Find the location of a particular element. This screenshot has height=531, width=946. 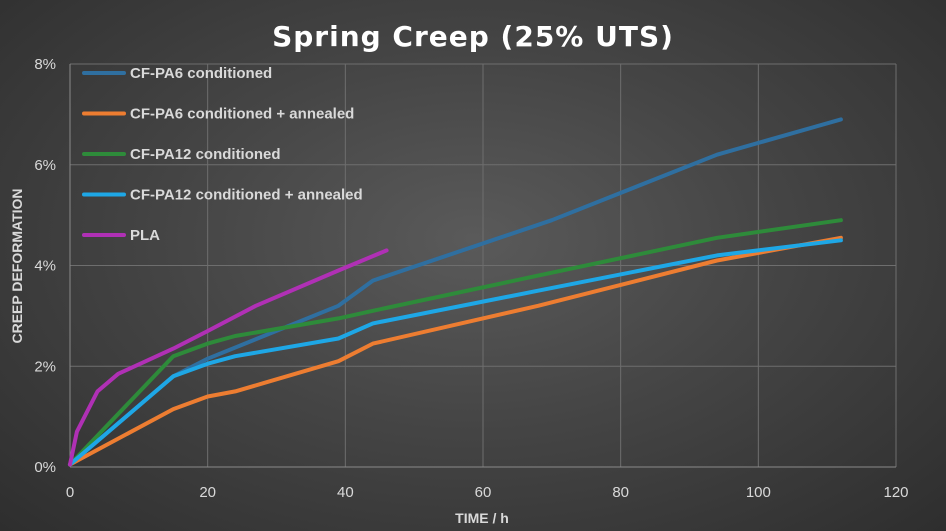

legend-label: CF-PA6 conditioned is located at coordinates (201, 73).